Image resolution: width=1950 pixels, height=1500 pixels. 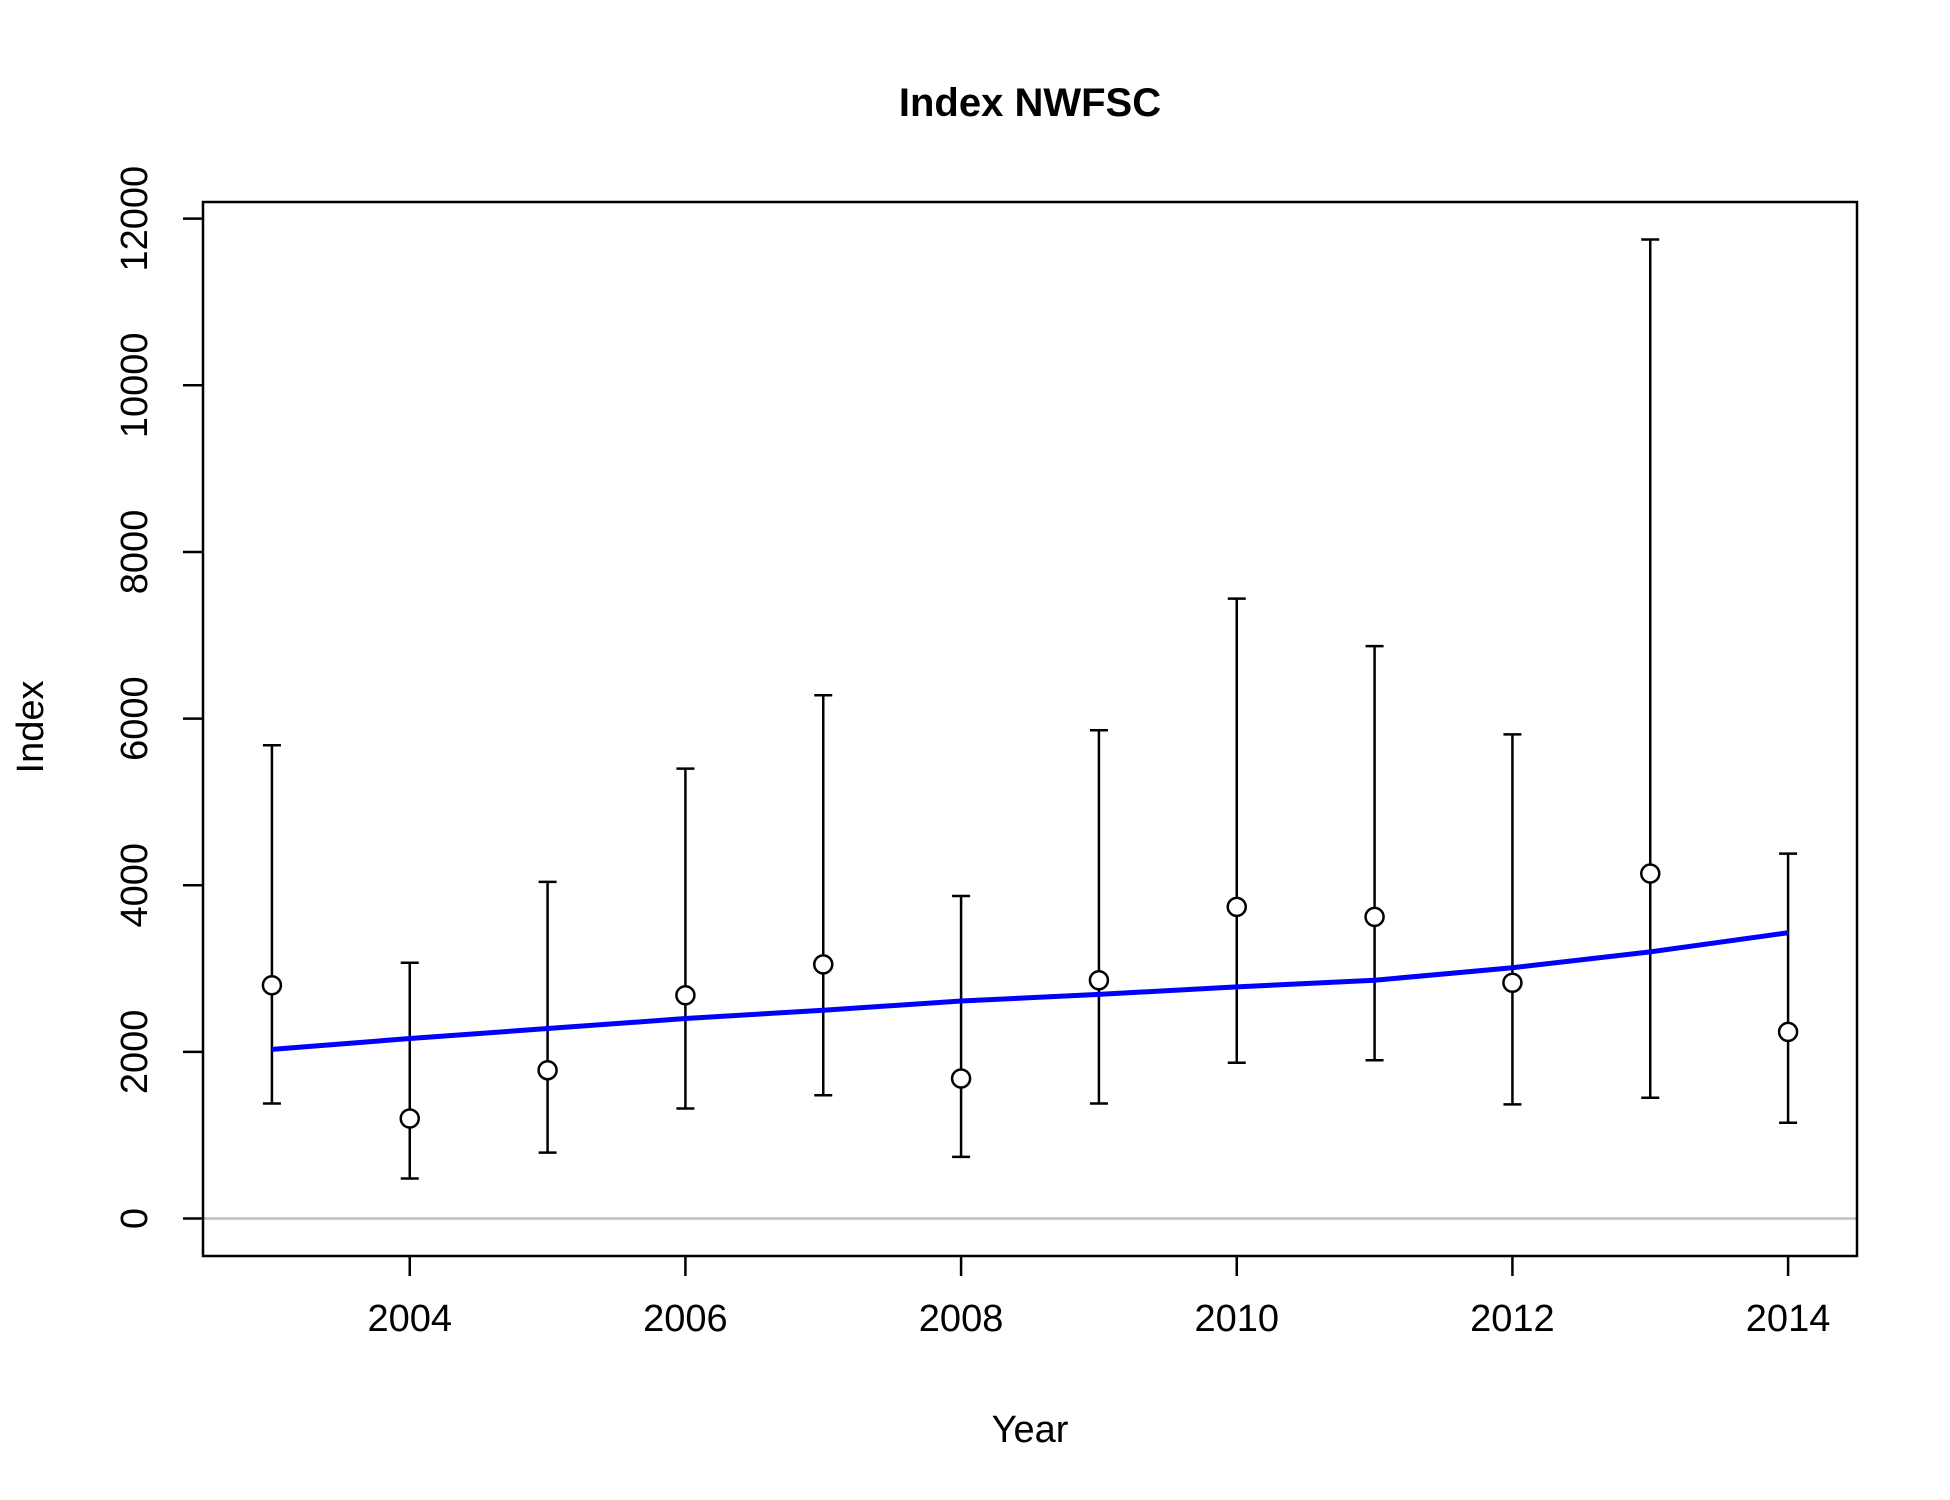 What do you see at coordinates (135, 219) in the screenshot?
I see `y-tick-label: 12000` at bounding box center [135, 219].